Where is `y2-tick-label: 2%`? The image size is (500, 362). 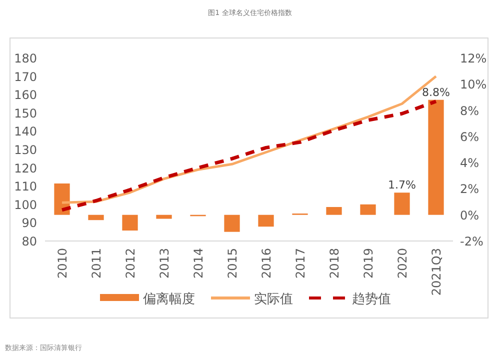
y2-tick-label: 2% is located at coordinates (470, 189).